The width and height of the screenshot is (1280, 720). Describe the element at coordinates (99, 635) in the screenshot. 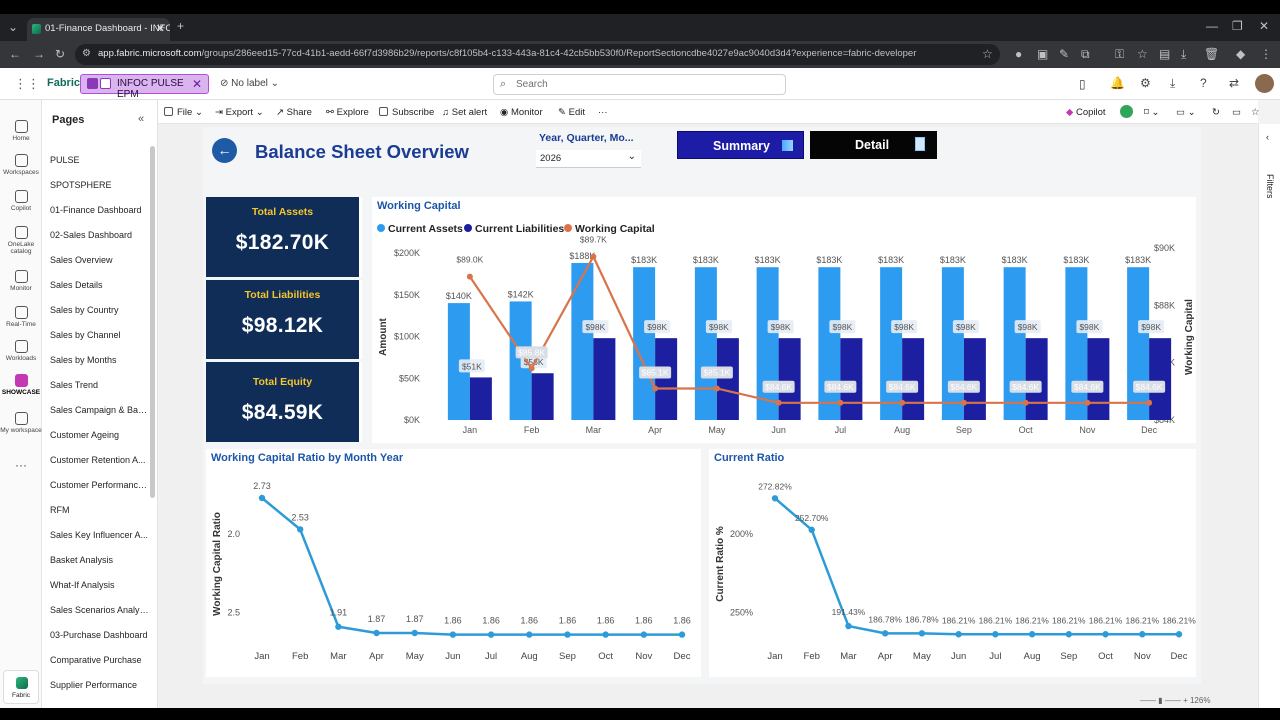

I see `page-item: 03-Purchase Dashboard` at that location.